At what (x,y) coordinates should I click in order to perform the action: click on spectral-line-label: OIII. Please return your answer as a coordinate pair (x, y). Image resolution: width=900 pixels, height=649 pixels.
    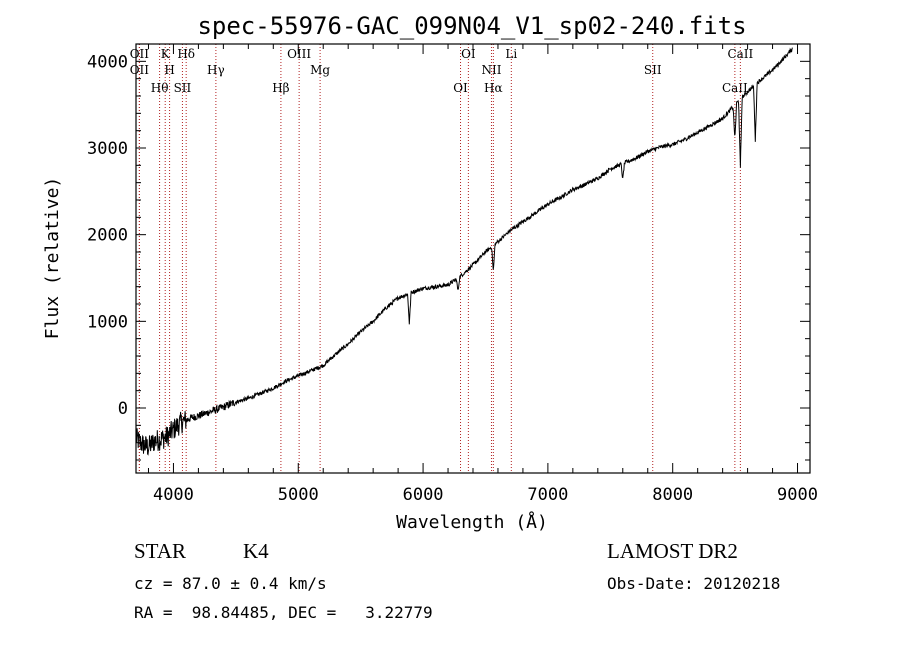
    Looking at the image, I should click on (299, 54).